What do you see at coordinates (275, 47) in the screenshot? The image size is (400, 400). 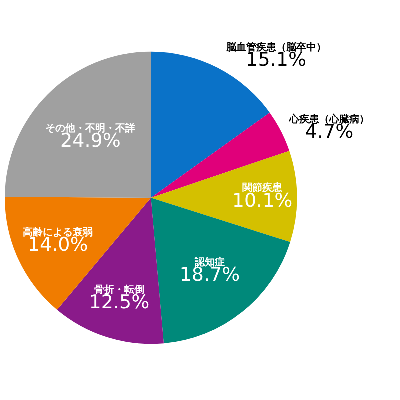 I see `slice-label: 脳血管疾患（脳卒中）` at bounding box center [275, 47].